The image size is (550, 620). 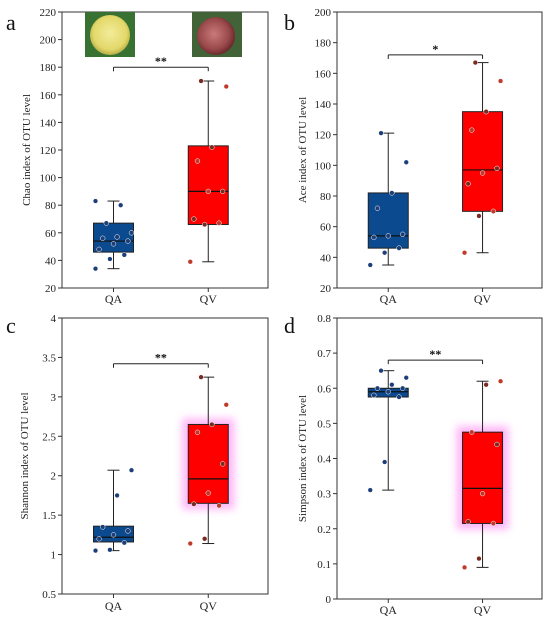 I want to click on y-tick-label: 140, so click(x=48, y=123).